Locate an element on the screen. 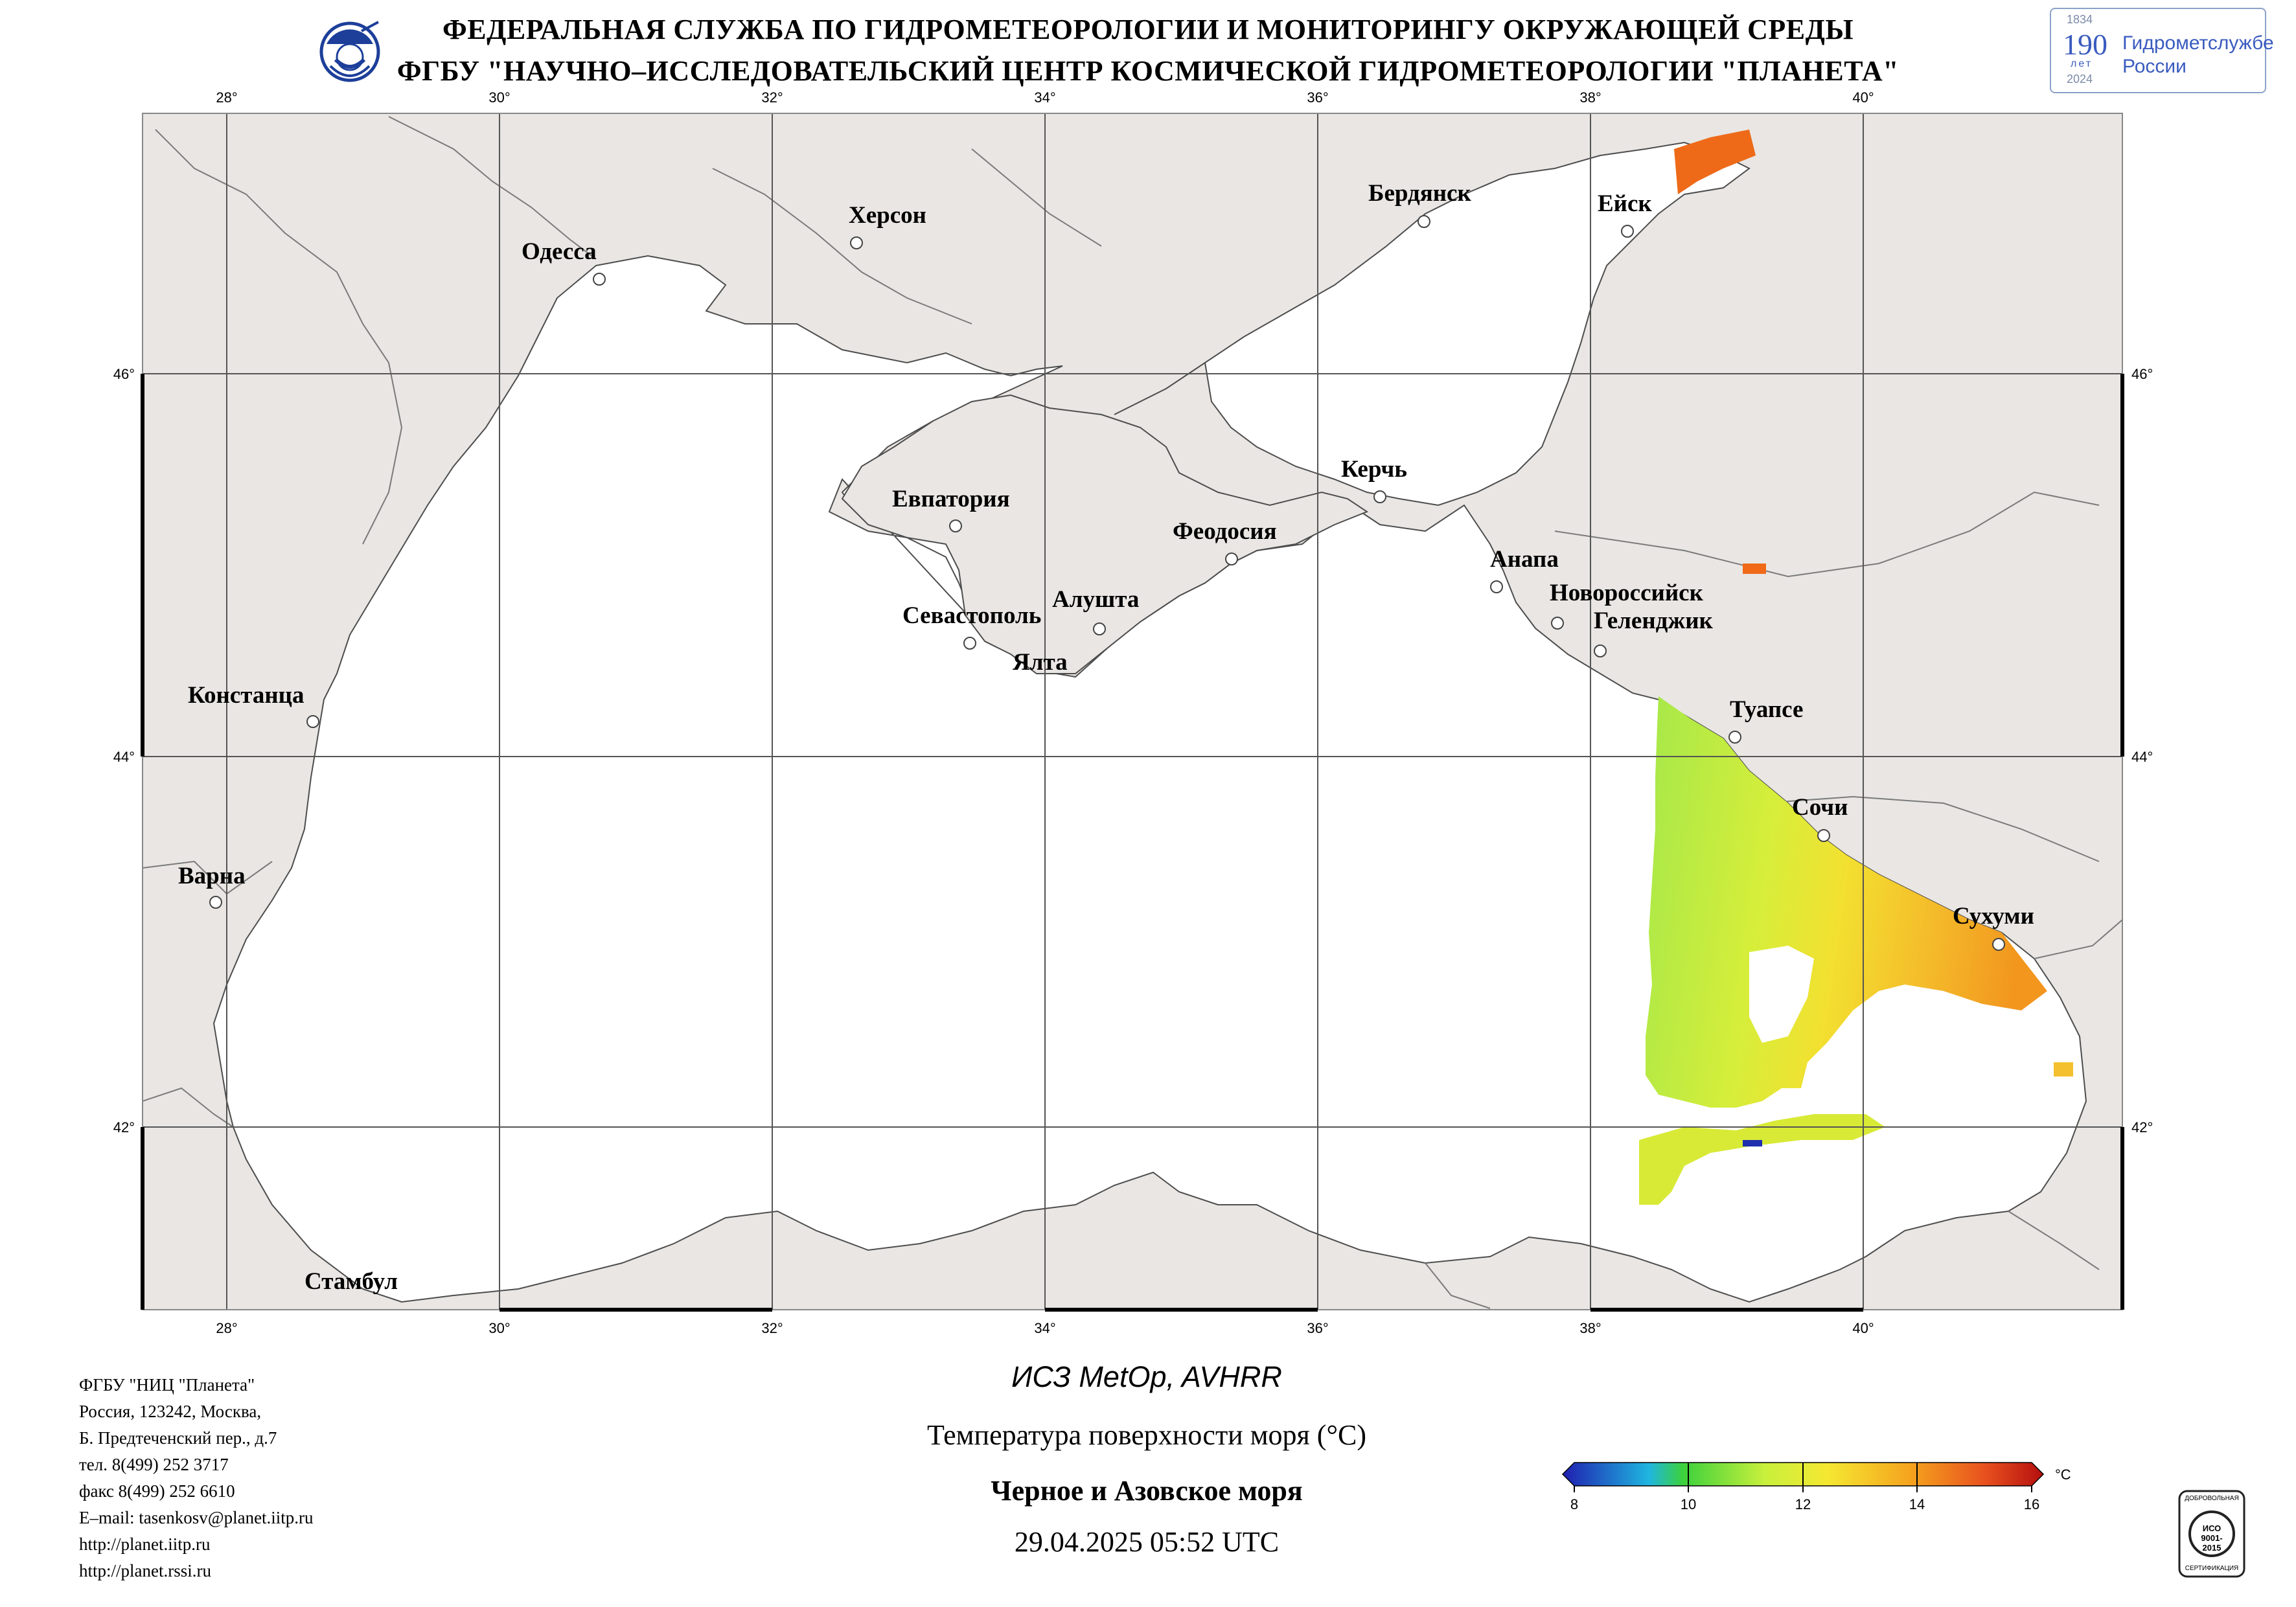 The height and width of the screenshot is (1607, 2296). lat-label-left: 46° is located at coordinates (124, 374).